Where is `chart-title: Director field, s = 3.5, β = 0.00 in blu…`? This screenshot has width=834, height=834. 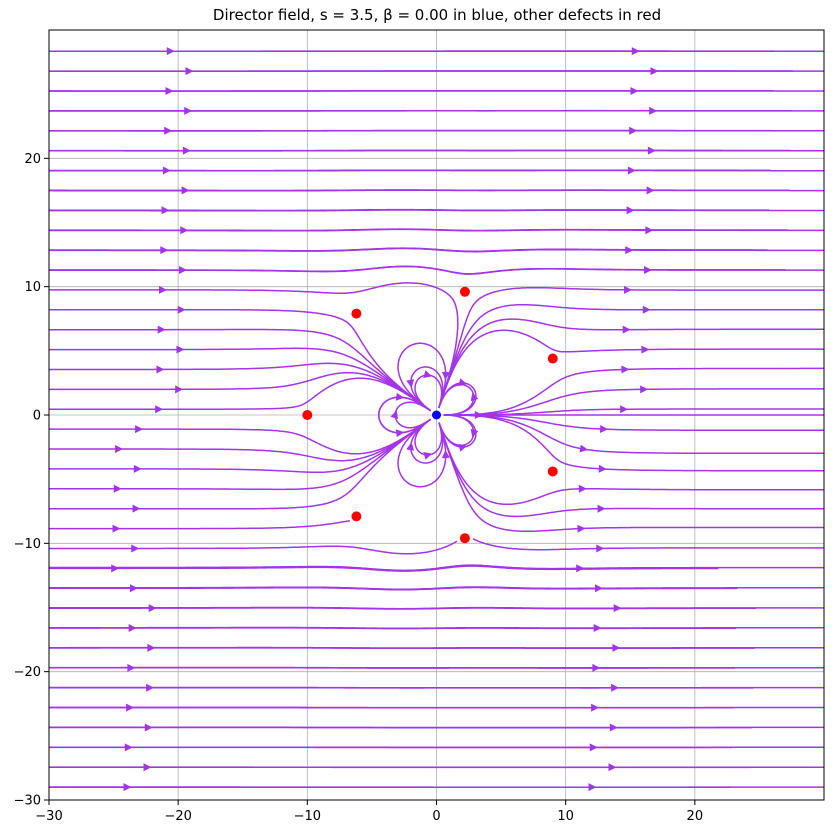
chart-title: Director field, s = 3.5, β = 0.00 in blu… is located at coordinates (437, 15).